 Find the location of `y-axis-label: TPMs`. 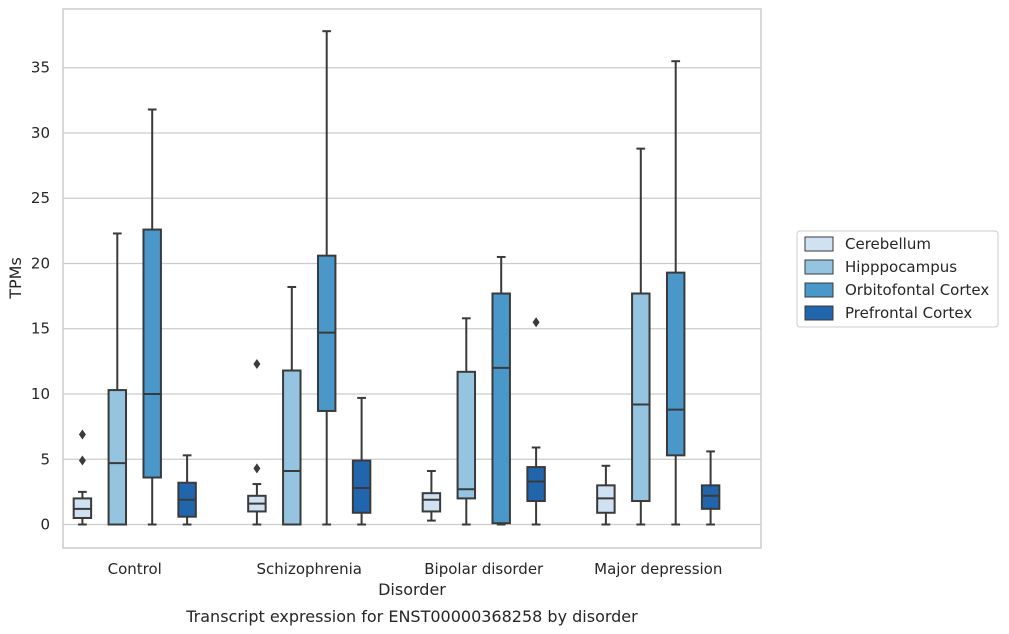

y-axis-label: TPMs is located at coordinates (15, 278).